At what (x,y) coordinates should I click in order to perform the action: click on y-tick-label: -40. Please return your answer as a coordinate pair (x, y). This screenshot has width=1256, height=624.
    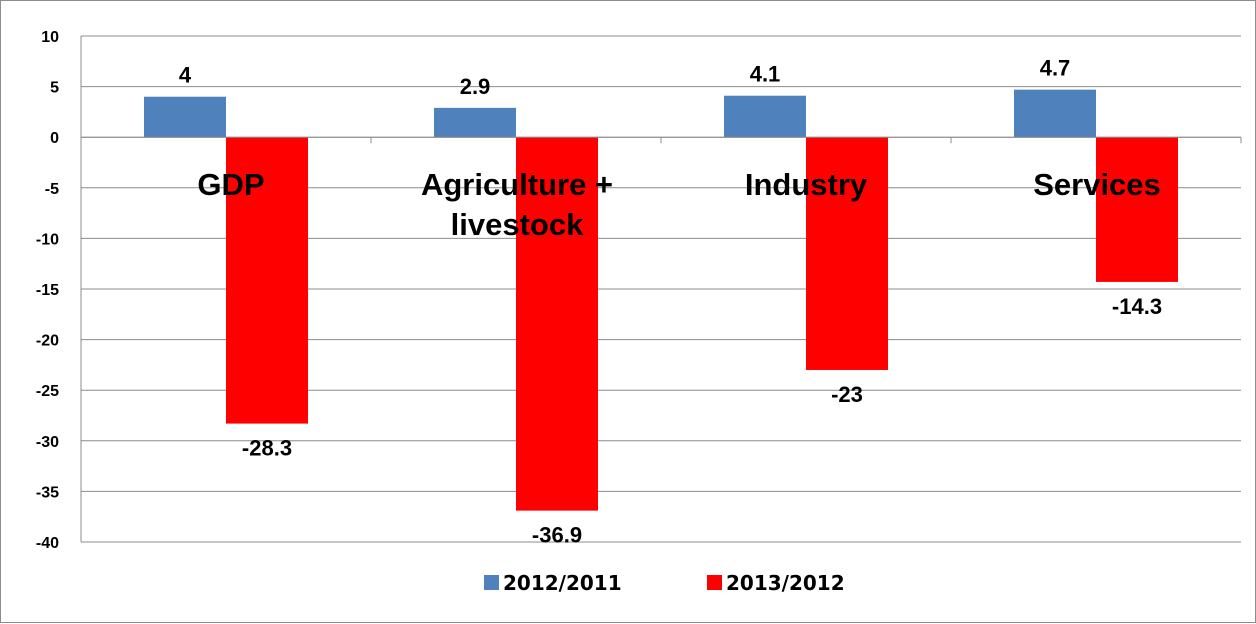
    Looking at the image, I should click on (47, 543).